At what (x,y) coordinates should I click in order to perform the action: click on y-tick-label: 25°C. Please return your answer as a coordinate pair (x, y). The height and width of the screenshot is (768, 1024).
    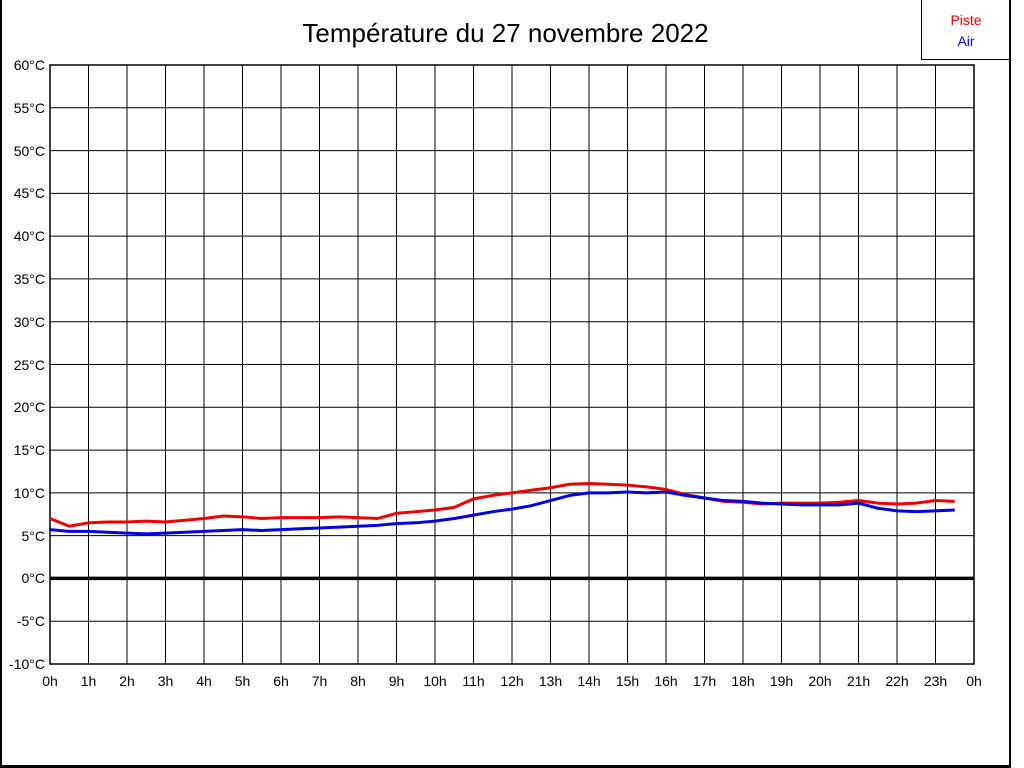
    Looking at the image, I should click on (29, 364).